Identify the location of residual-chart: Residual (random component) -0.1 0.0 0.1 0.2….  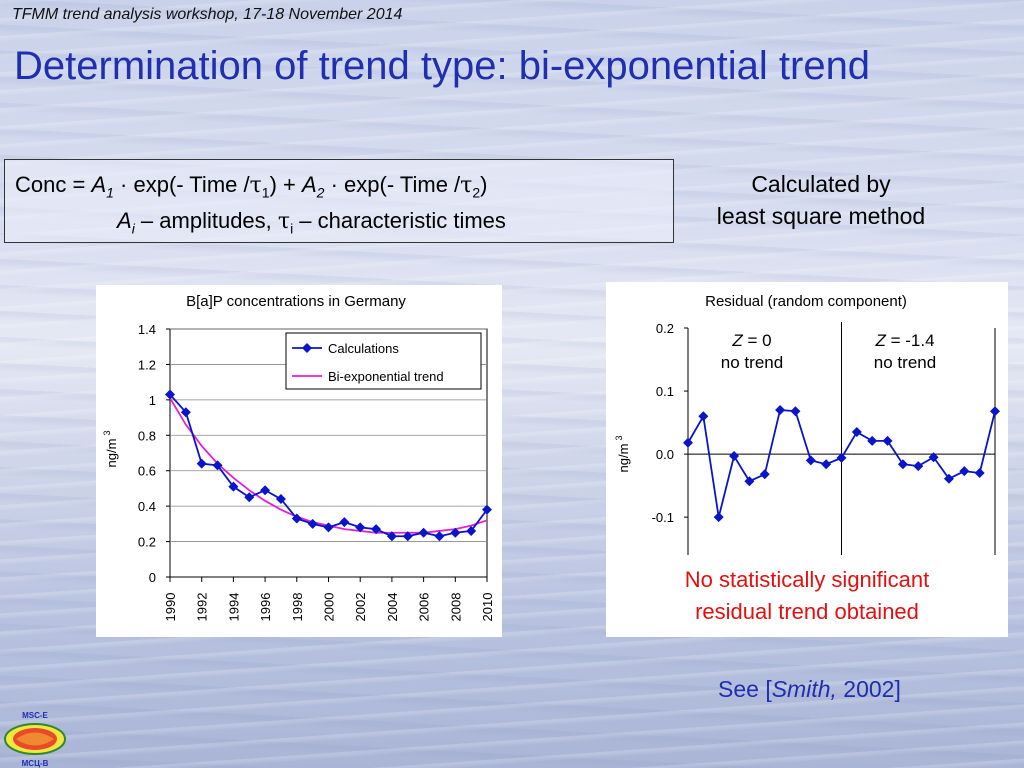
(807, 424).